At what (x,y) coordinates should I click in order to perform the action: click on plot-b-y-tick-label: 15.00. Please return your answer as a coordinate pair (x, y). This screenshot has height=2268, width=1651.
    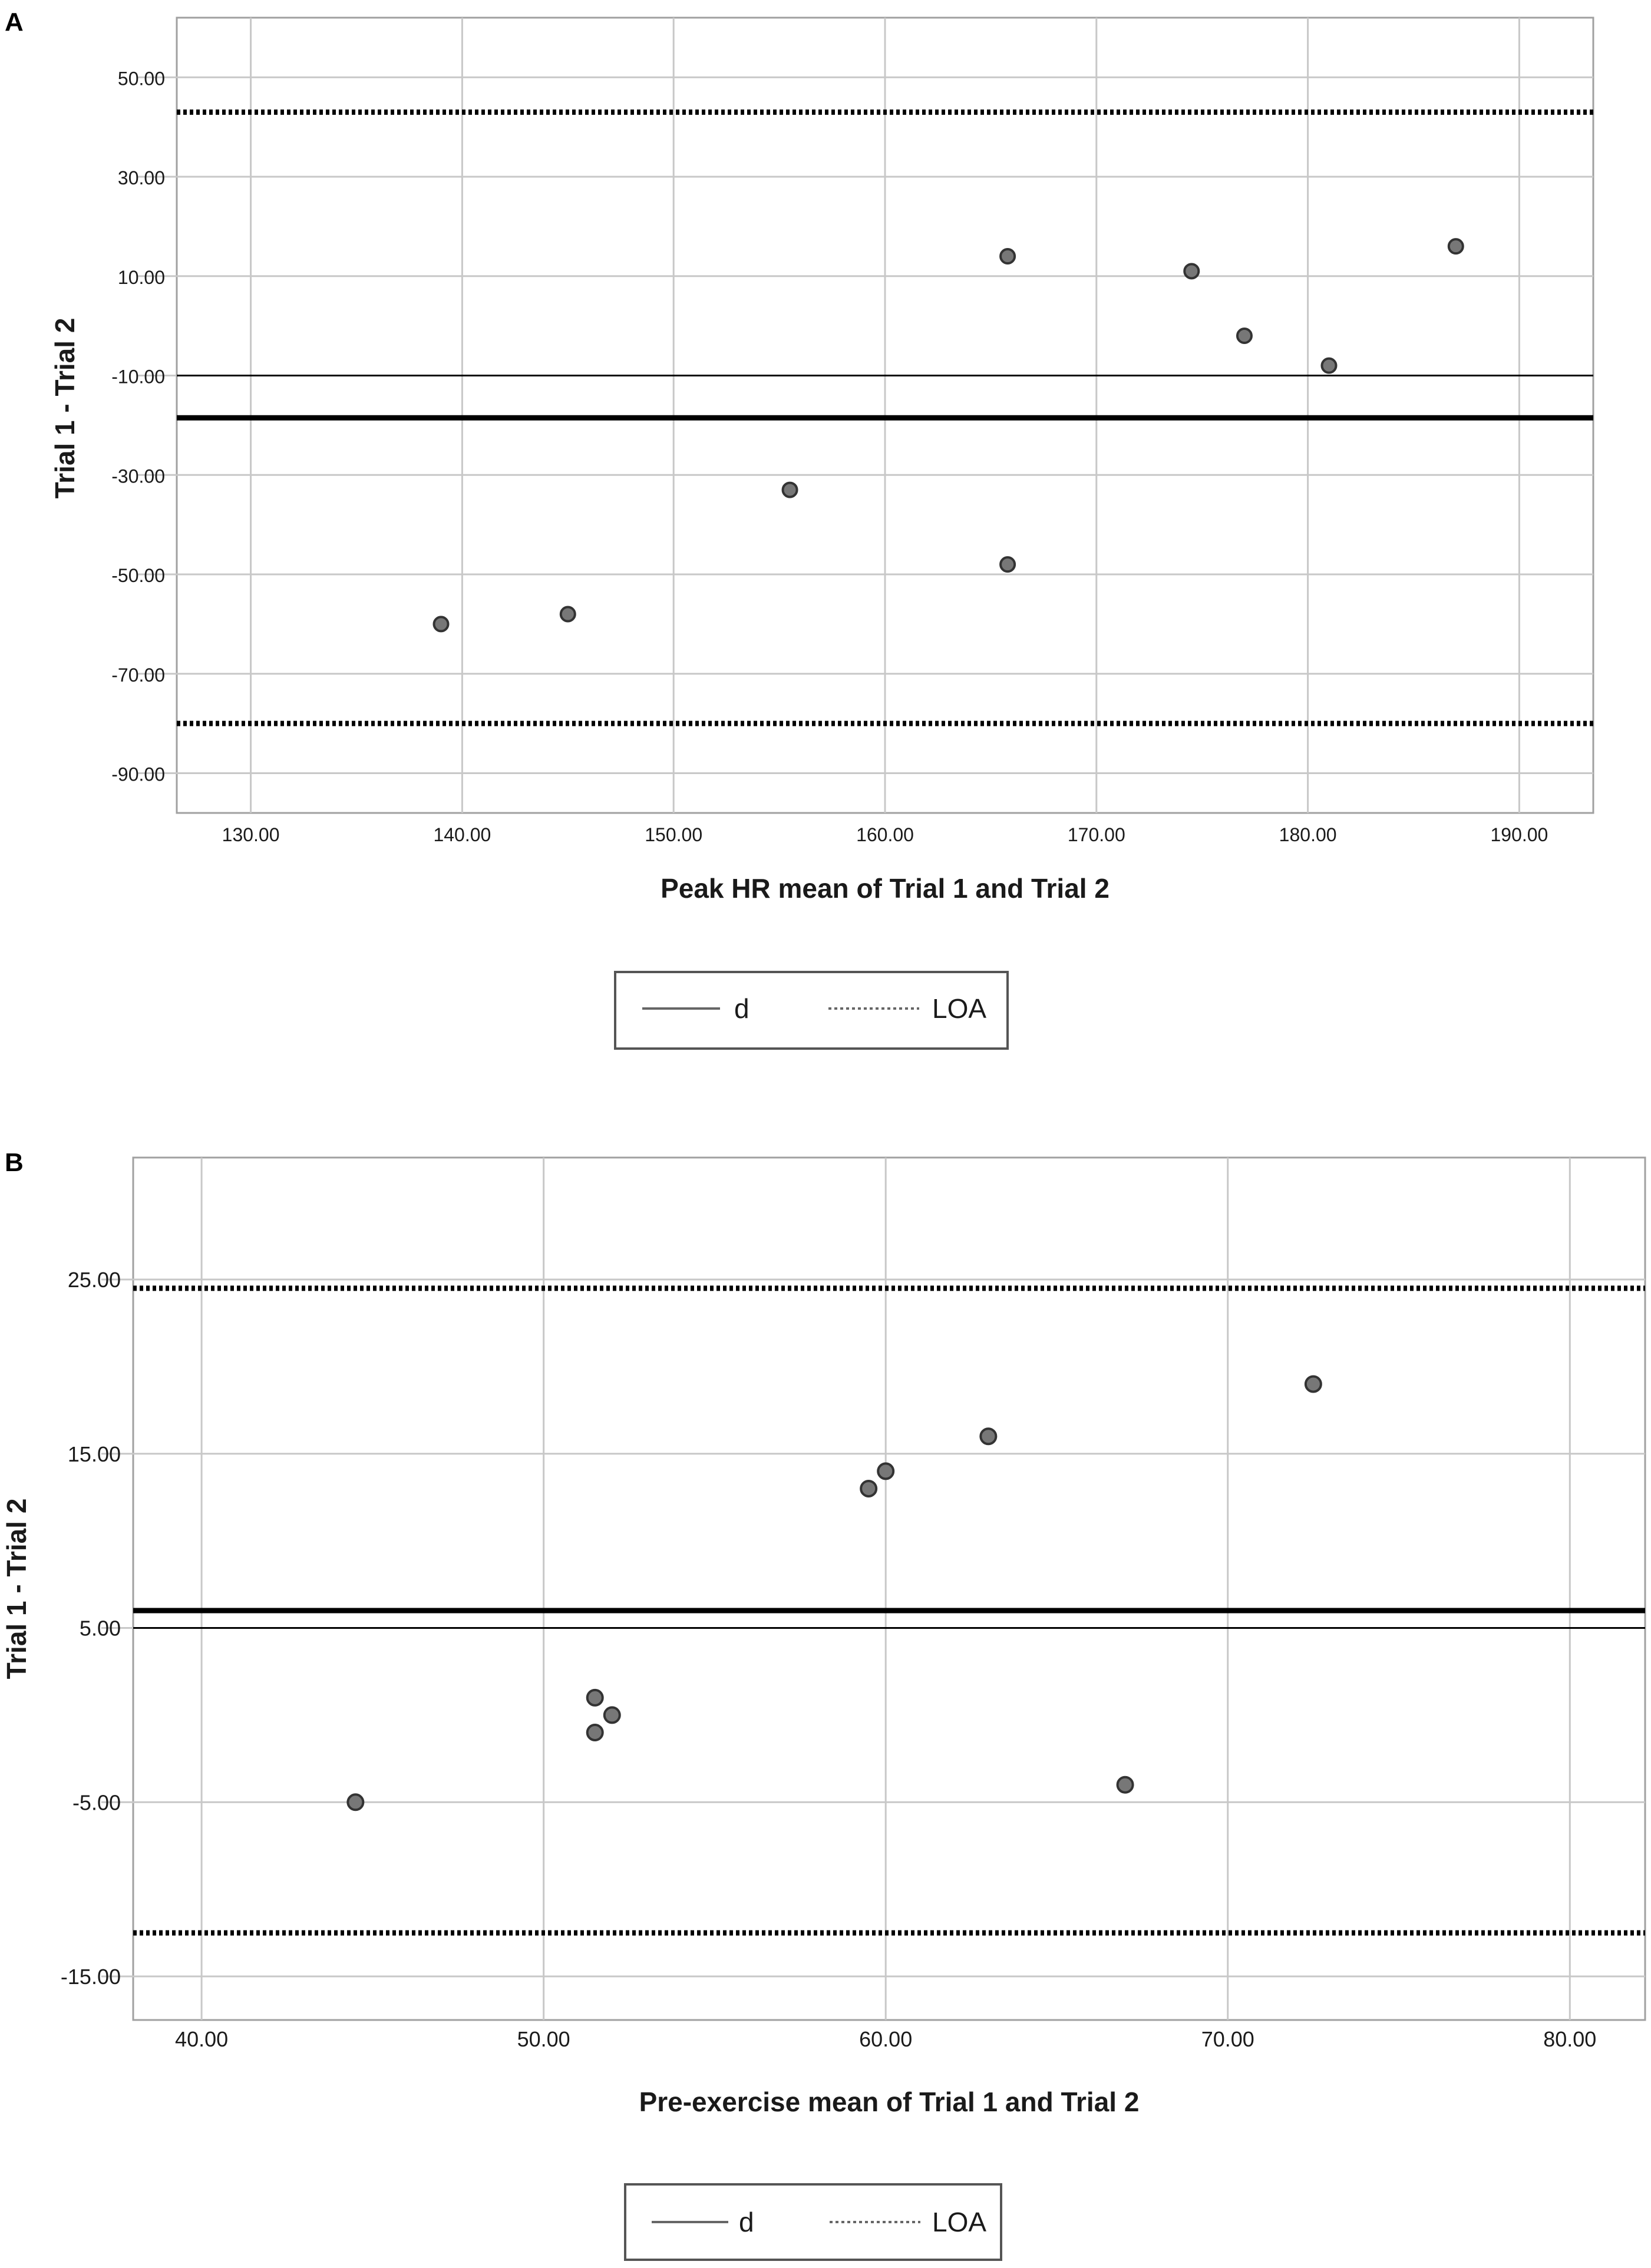
    Looking at the image, I should click on (94, 1454).